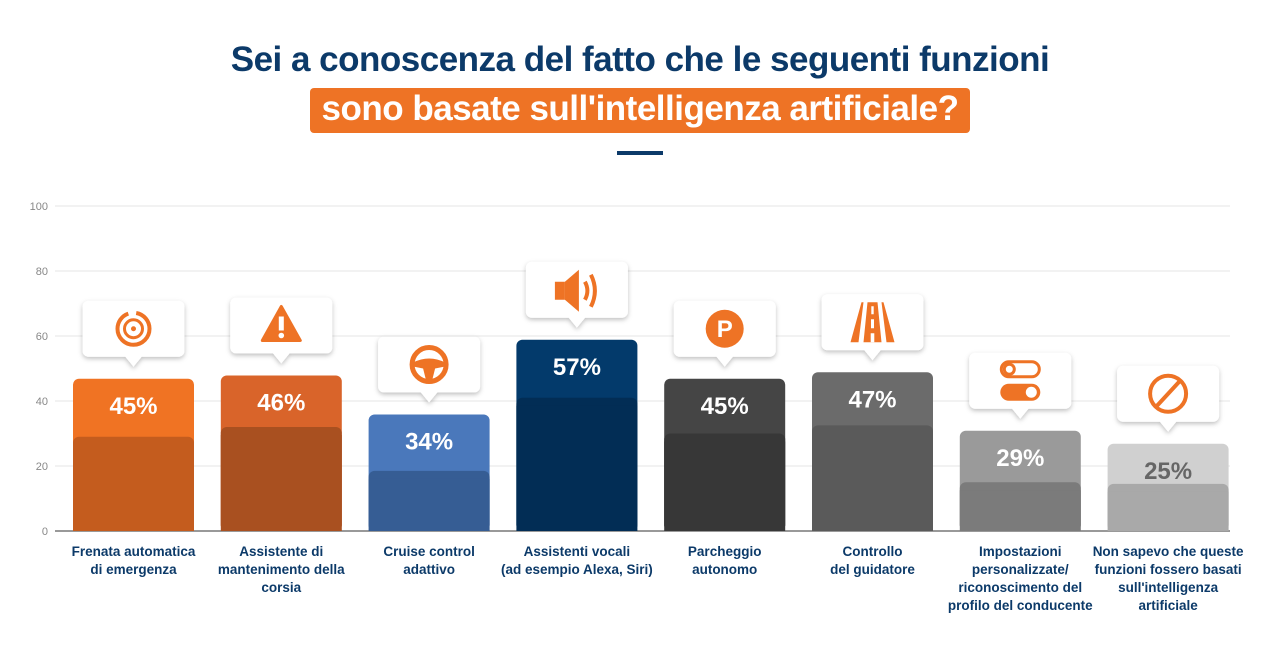 This screenshot has width=1280, height=654. Describe the element at coordinates (640, 153) in the screenshot. I see `title-divider` at that location.